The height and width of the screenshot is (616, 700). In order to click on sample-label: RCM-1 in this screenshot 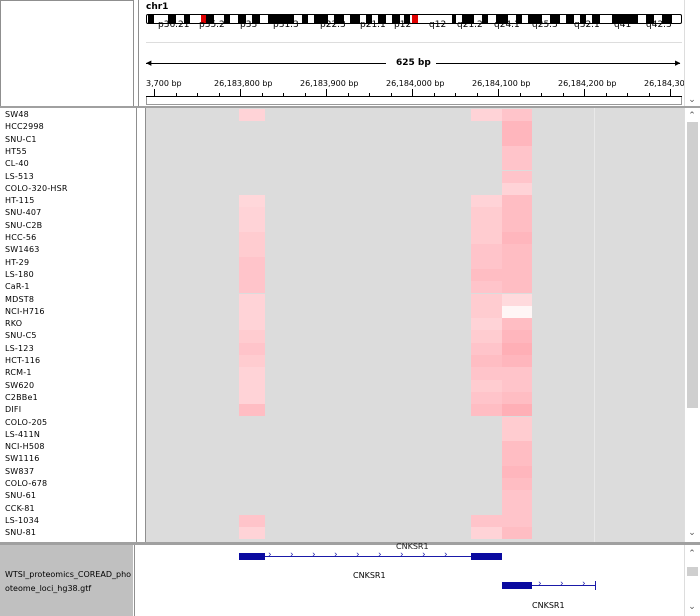, I will do `click(18, 373)`.